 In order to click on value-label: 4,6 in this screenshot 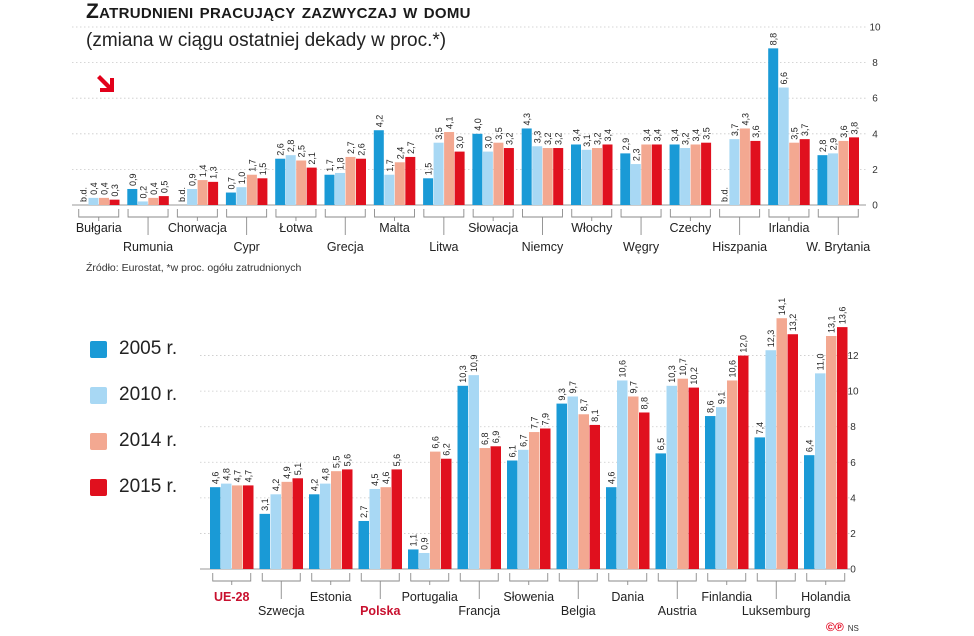, I will do `click(612, 478)`.